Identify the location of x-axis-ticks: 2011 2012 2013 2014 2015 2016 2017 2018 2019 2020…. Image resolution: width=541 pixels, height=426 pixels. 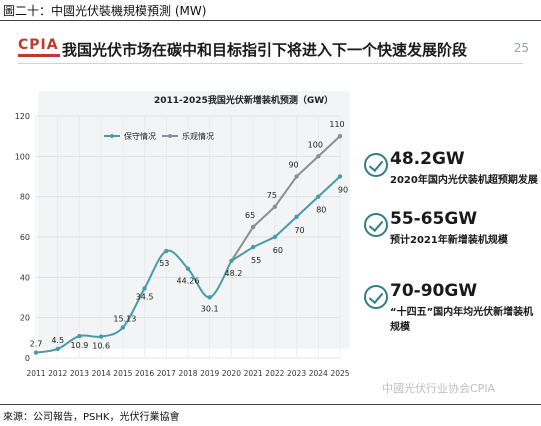
(187, 373).